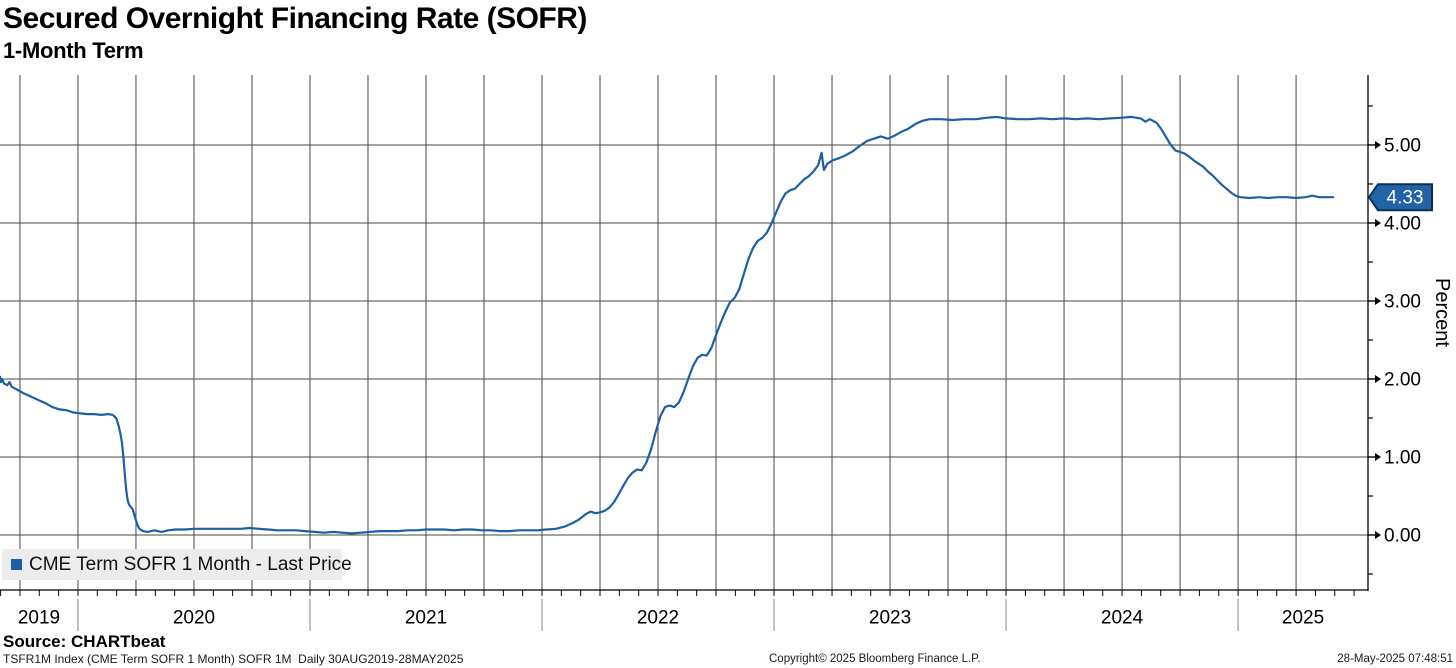  I want to click on legend: CME Term SOFR 1 Month - Last Price, so click(177, 564).